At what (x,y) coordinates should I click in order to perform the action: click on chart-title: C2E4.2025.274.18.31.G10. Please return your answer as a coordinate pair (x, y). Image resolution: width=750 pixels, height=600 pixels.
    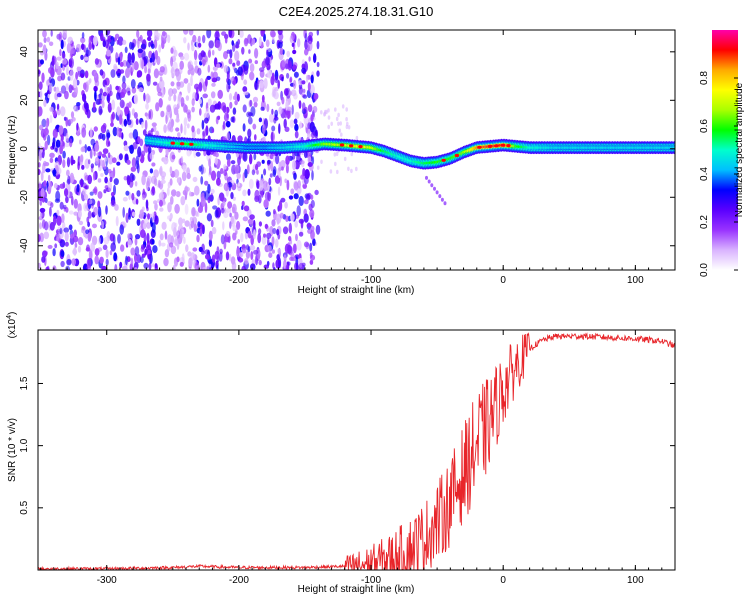
    Looking at the image, I should click on (356, 11).